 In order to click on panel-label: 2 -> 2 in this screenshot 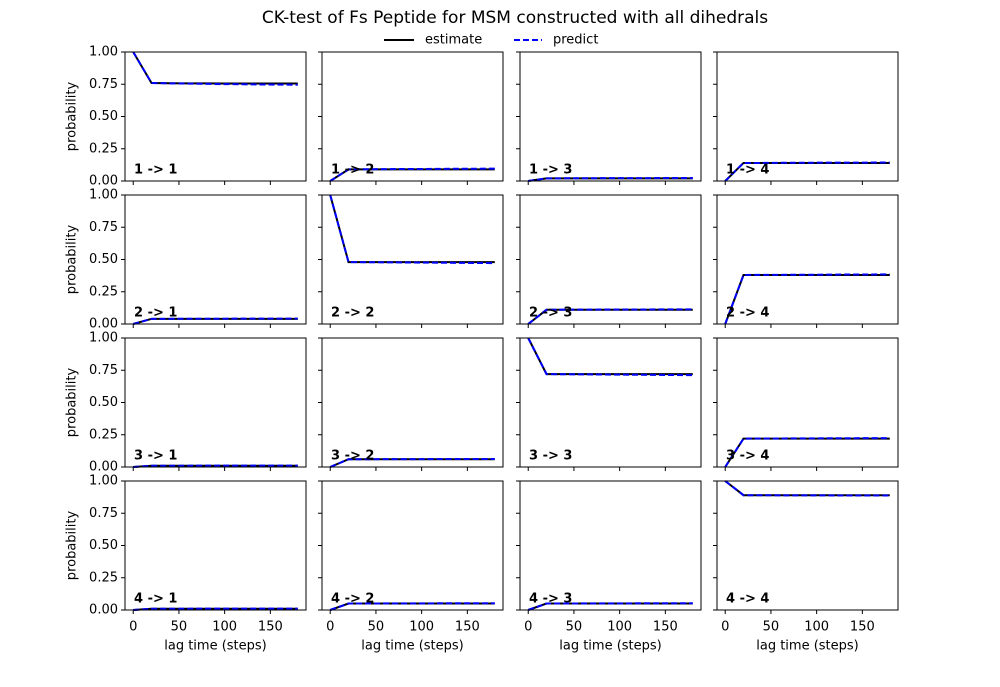, I will do `click(352, 313)`.